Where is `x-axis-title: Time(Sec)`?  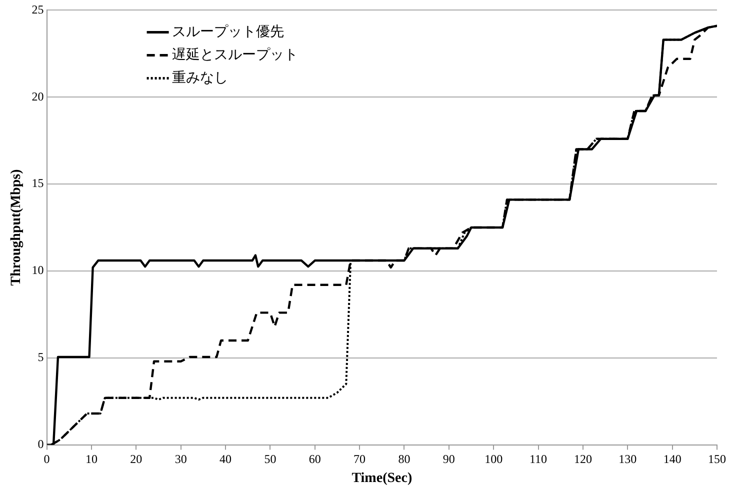
x-axis-title: Time(Sec) is located at coordinates (382, 478).